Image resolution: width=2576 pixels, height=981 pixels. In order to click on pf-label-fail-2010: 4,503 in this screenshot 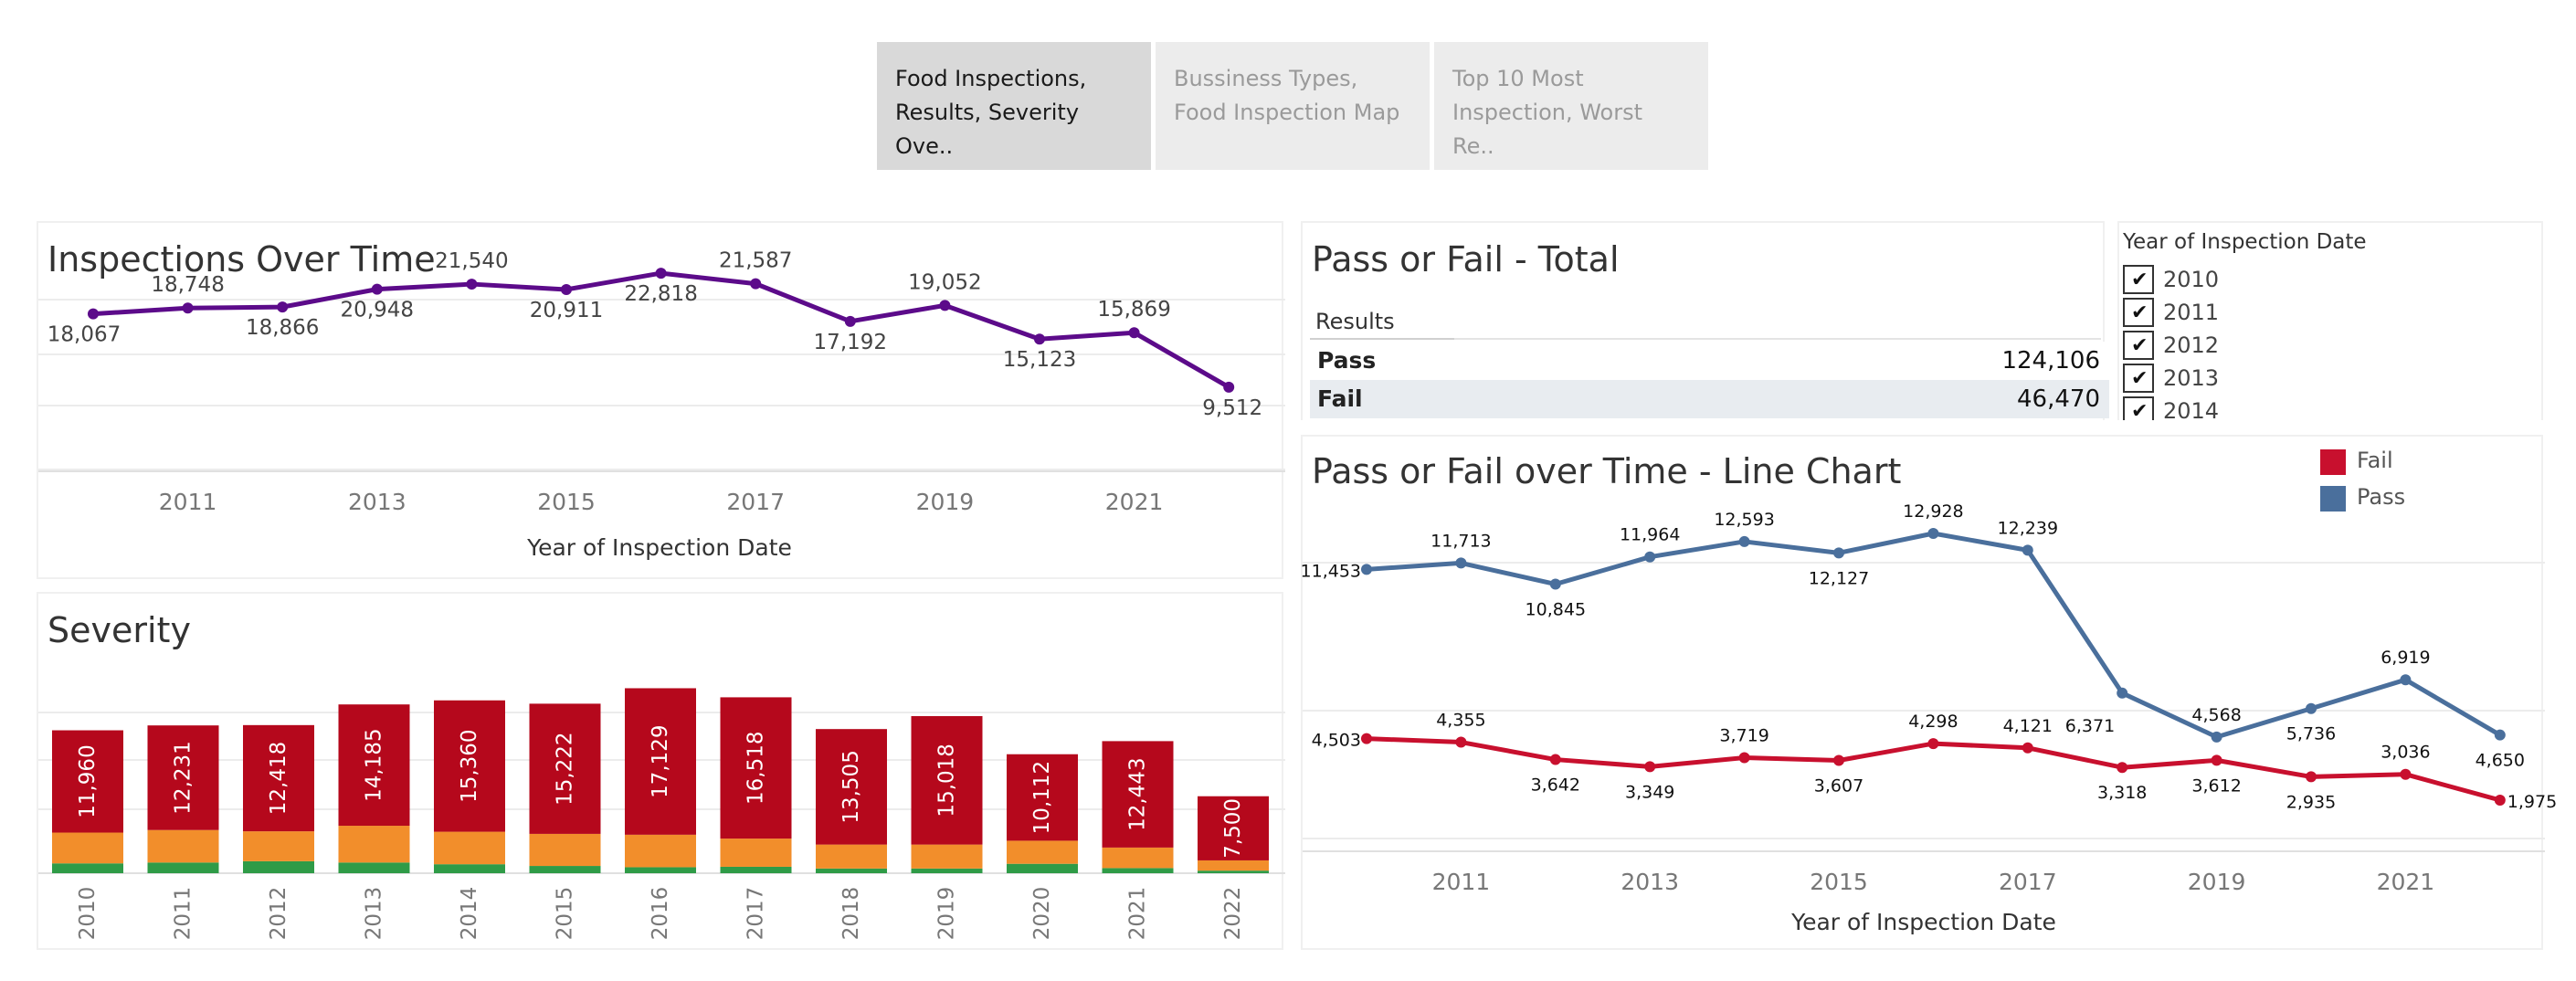, I will do `click(1336, 741)`.